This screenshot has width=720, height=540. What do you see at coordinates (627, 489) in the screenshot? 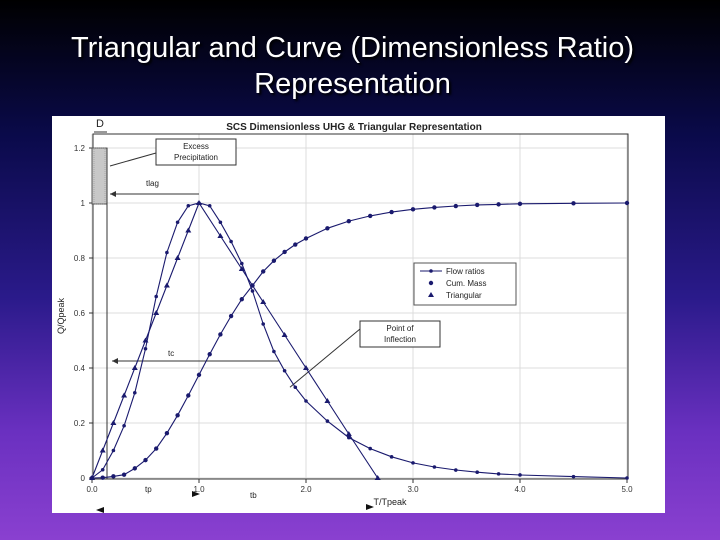
I see `x-tick-label: 5.0` at bounding box center [627, 489].